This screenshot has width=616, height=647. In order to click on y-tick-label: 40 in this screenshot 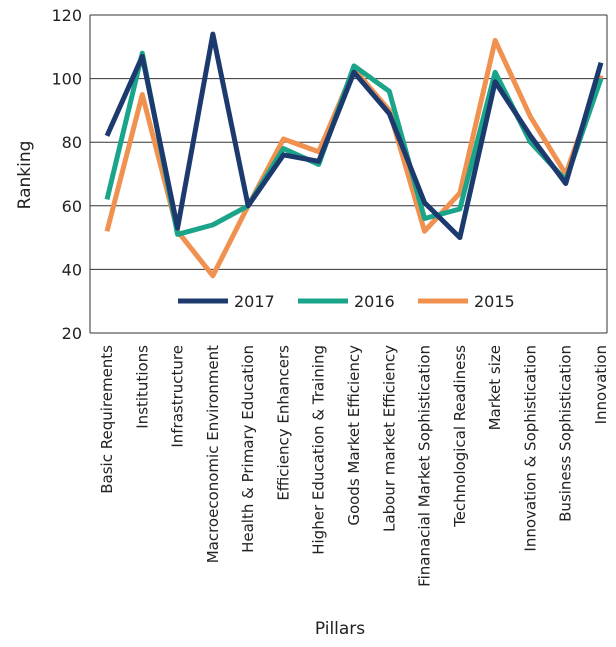, I will do `click(72, 269)`.